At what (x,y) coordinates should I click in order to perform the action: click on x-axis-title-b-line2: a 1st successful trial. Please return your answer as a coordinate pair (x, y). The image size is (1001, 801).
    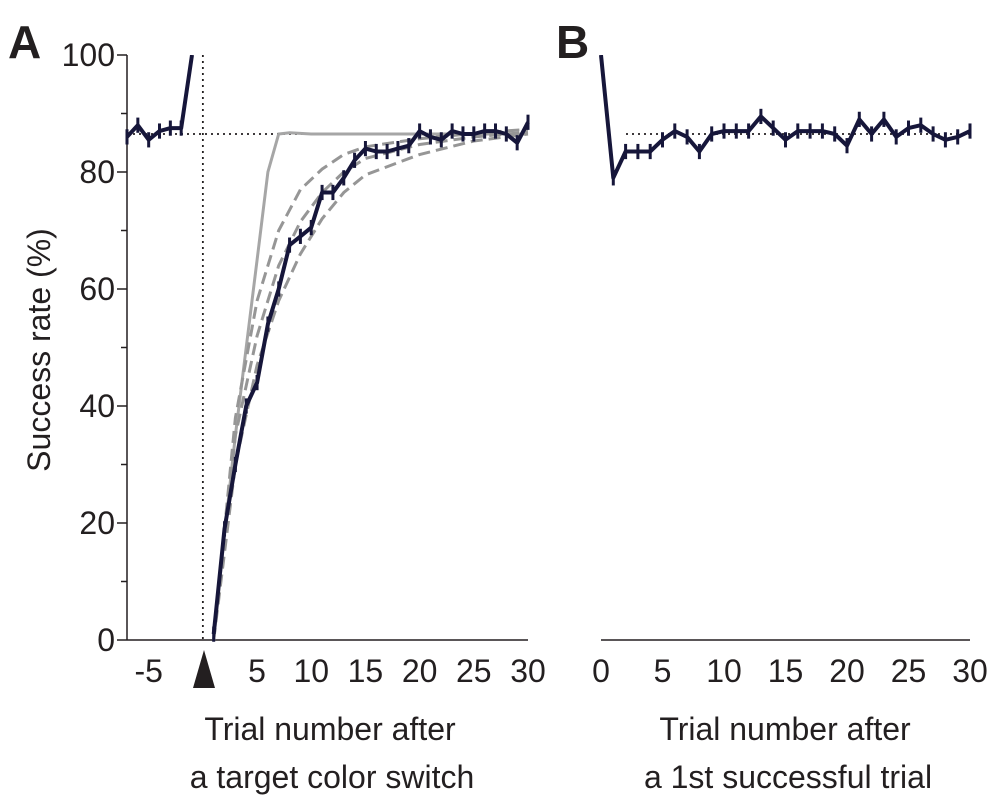
    Looking at the image, I should click on (788, 777).